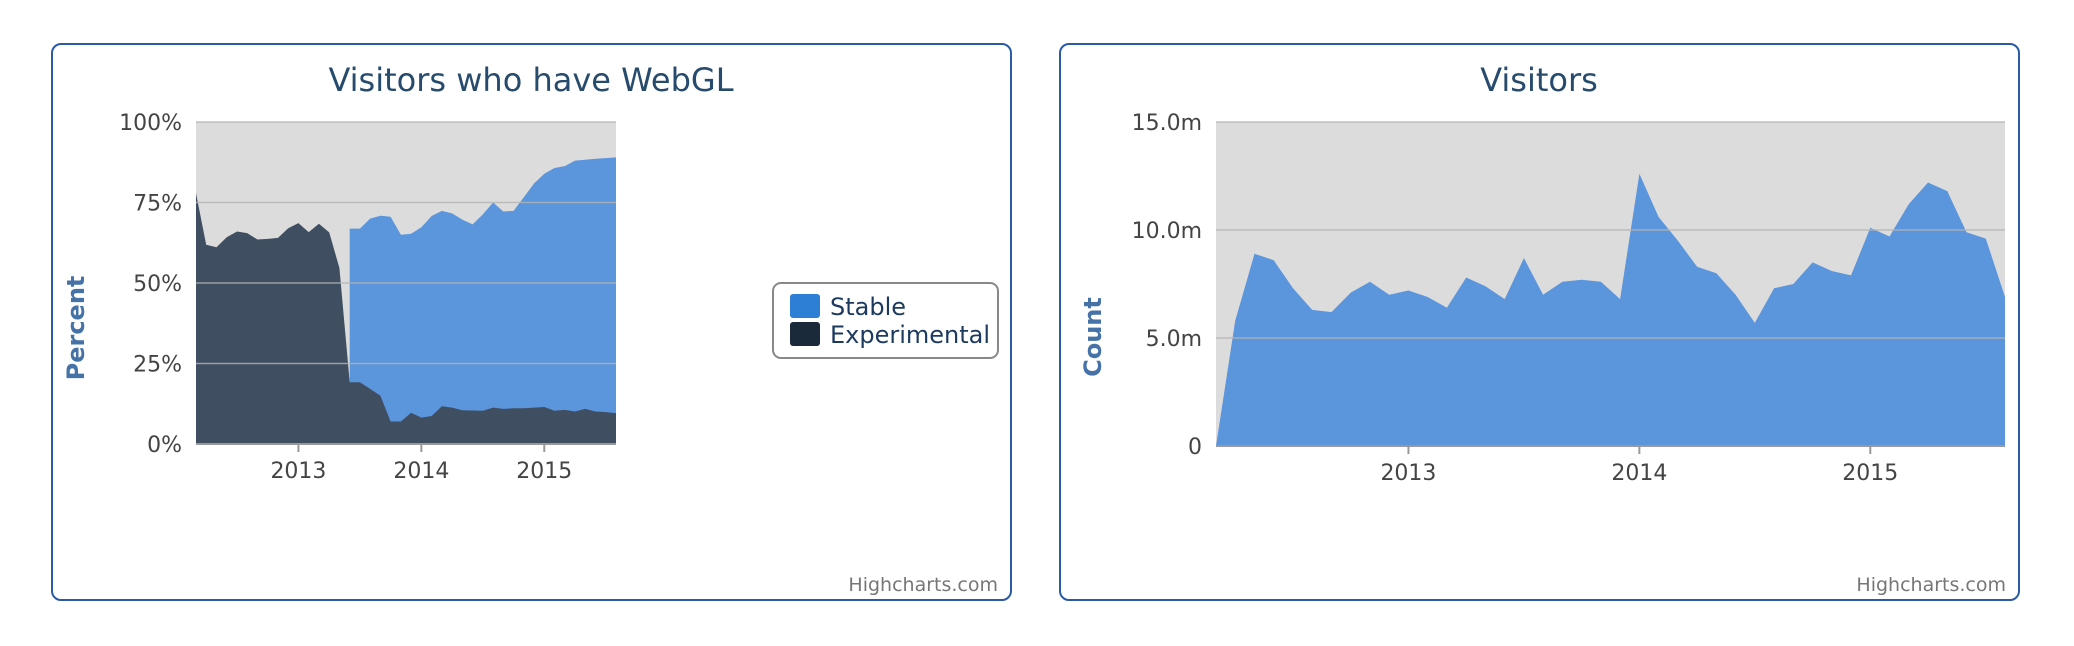 This screenshot has width=2074, height=646. I want to click on y-tick-label: 50%, so click(157, 284).